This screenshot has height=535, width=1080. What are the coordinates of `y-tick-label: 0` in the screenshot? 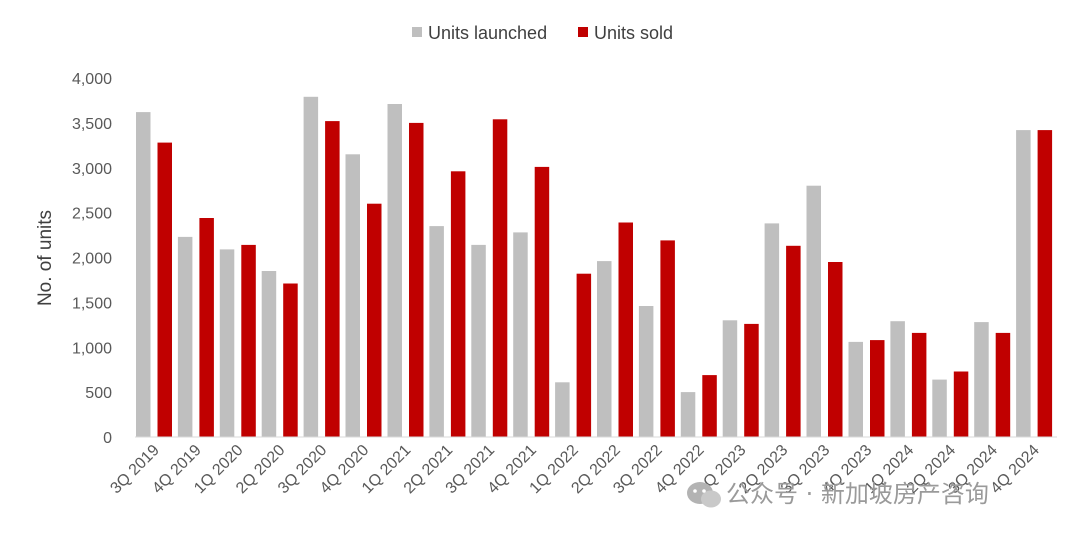 It's located at (107, 438).